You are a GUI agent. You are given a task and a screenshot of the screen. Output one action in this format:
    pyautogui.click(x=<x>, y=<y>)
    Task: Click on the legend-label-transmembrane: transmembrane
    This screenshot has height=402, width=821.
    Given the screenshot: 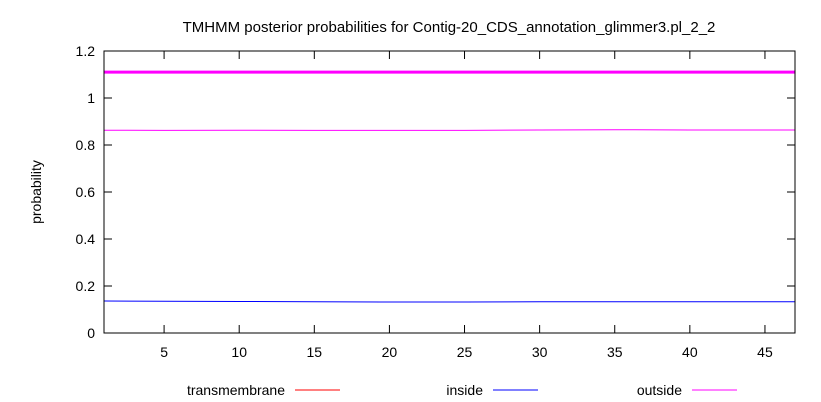 What is the action you would take?
    pyautogui.click(x=236, y=390)
    